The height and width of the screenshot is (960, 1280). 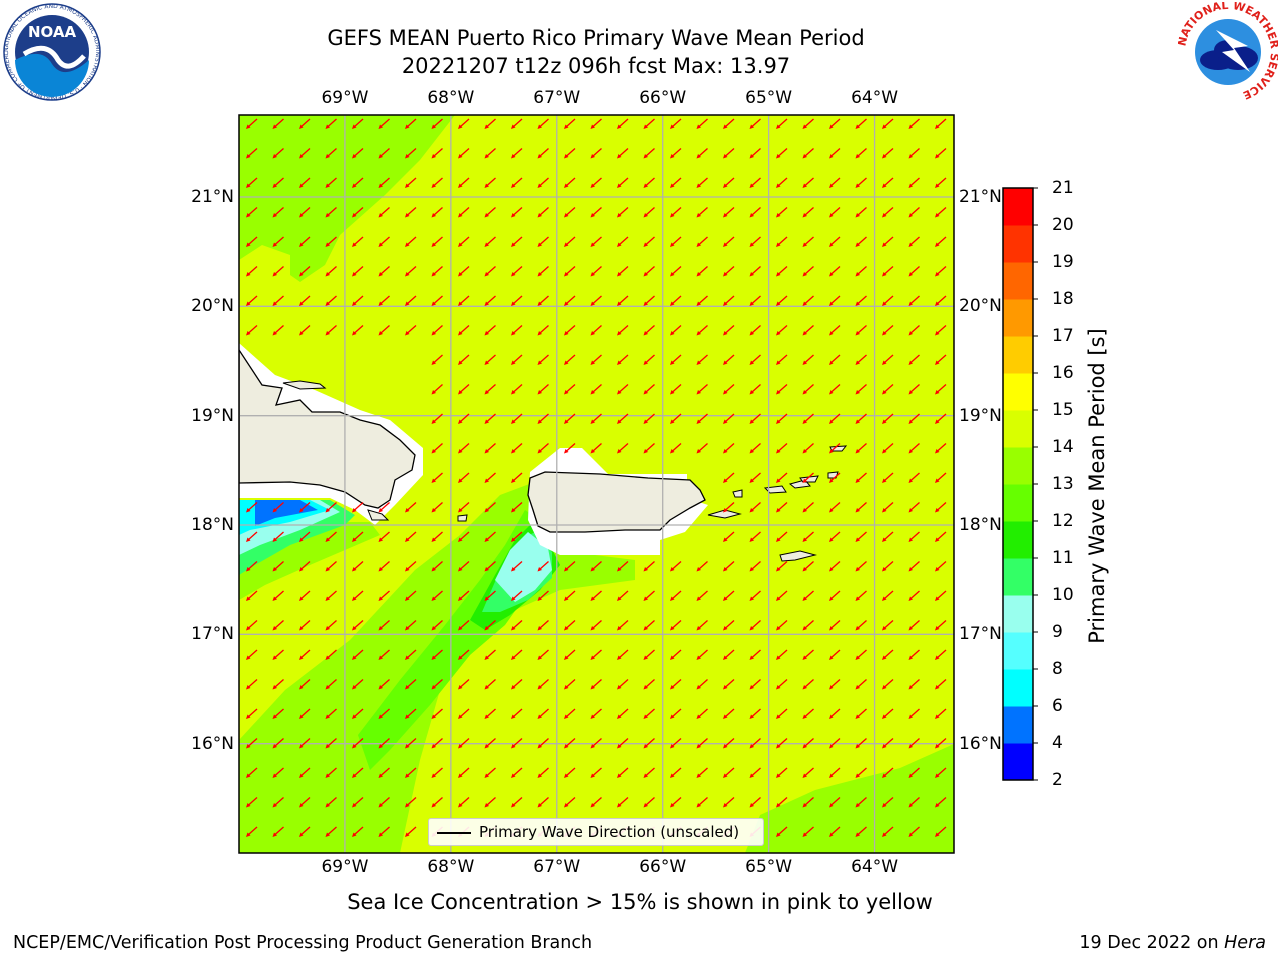 I want to click on colorbar-tick-label: 4, so click(x=1057, y=743).